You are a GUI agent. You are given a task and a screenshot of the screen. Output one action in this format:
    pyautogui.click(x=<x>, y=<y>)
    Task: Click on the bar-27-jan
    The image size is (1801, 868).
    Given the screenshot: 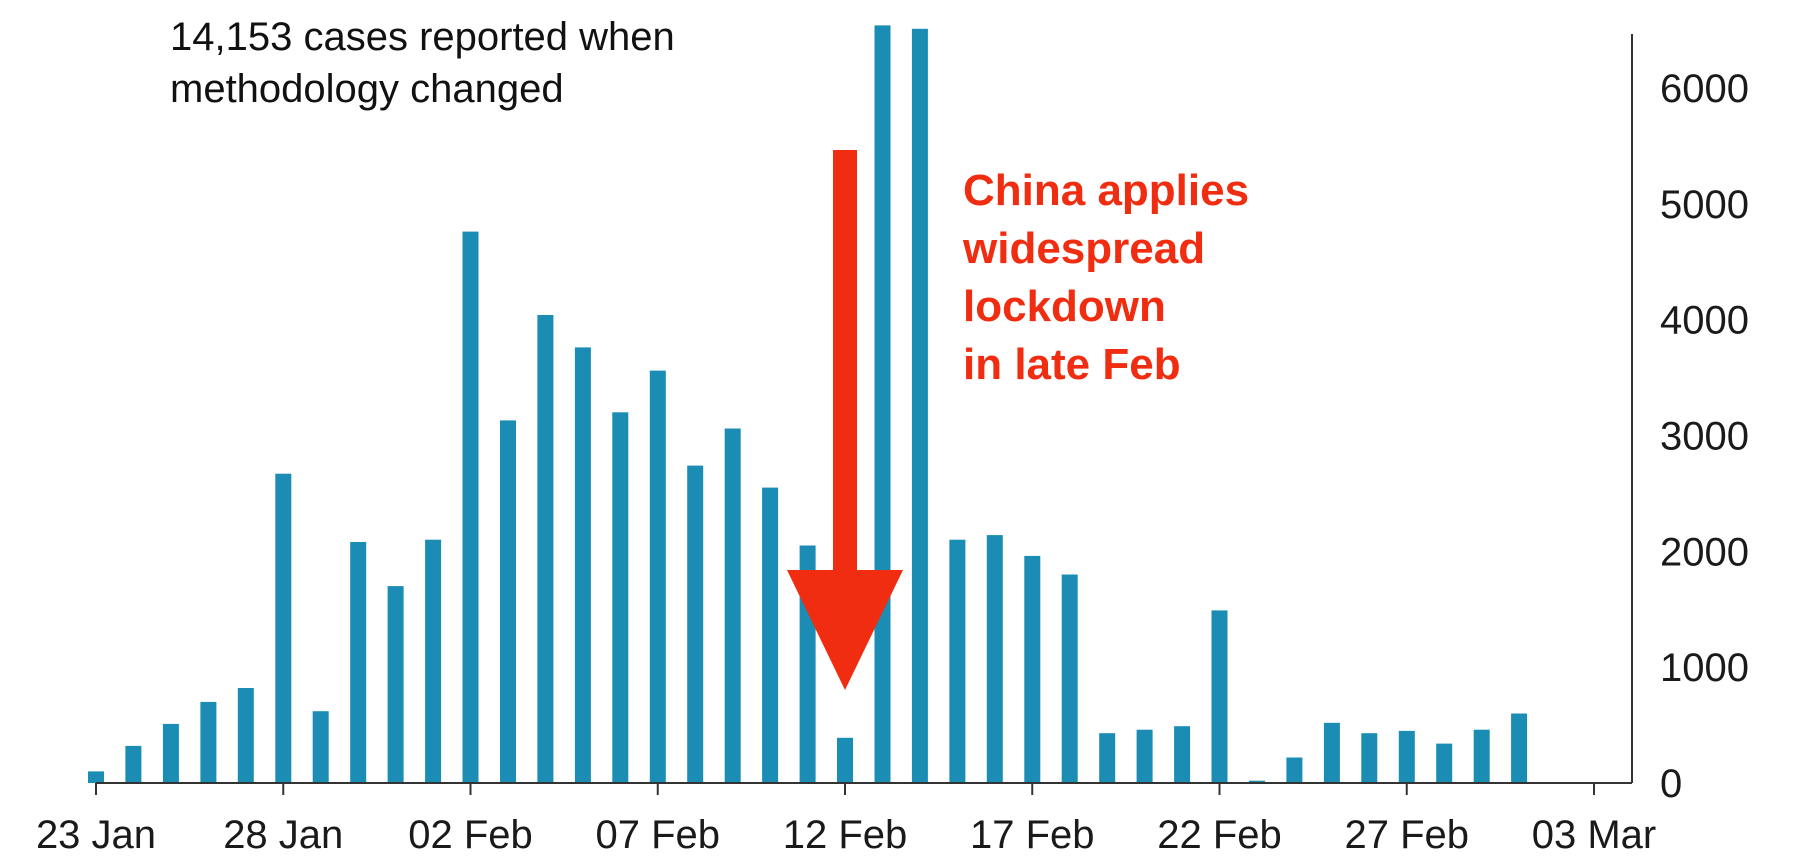 What is the action you would take?
    pyautogui.click(x=245, y=735)
    